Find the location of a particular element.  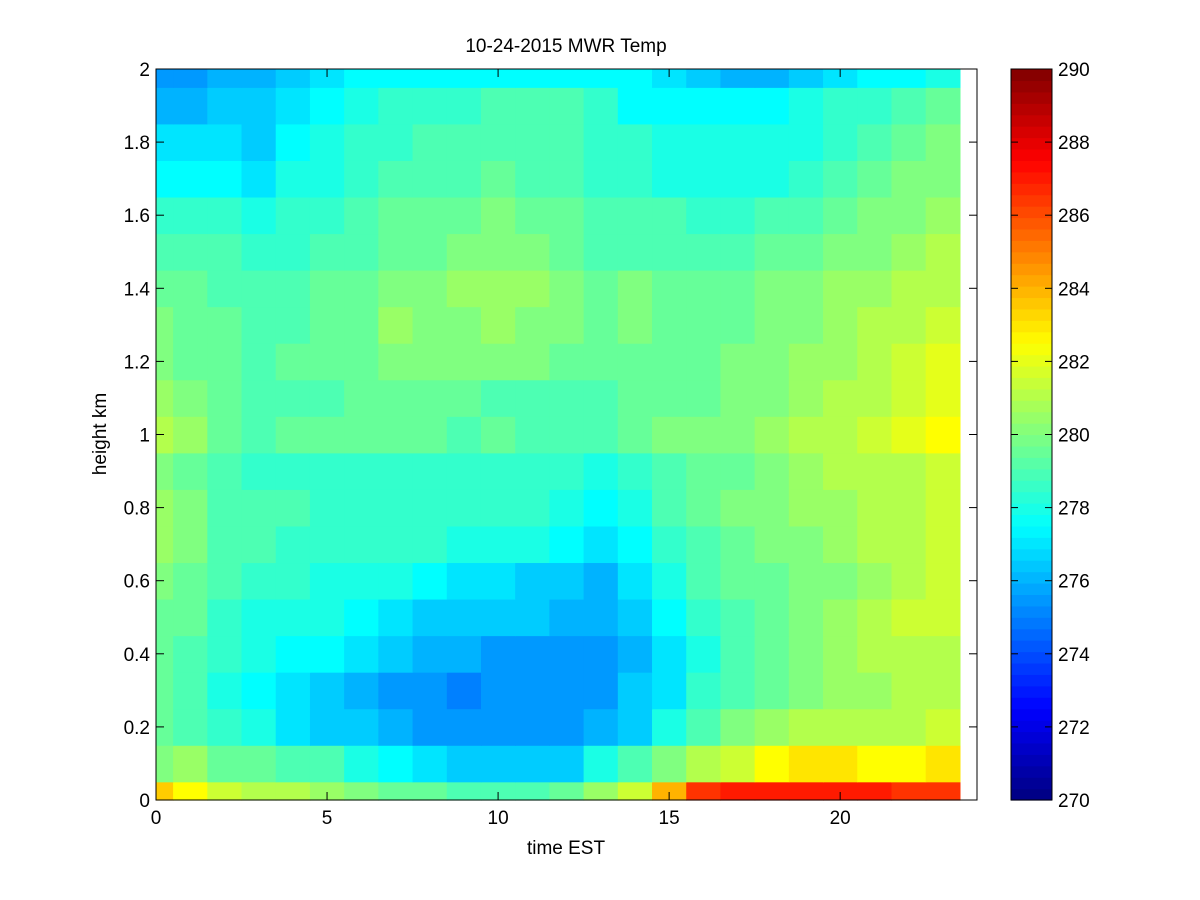

y-tick-label: 0.2 is located at coordinates (137, 728).